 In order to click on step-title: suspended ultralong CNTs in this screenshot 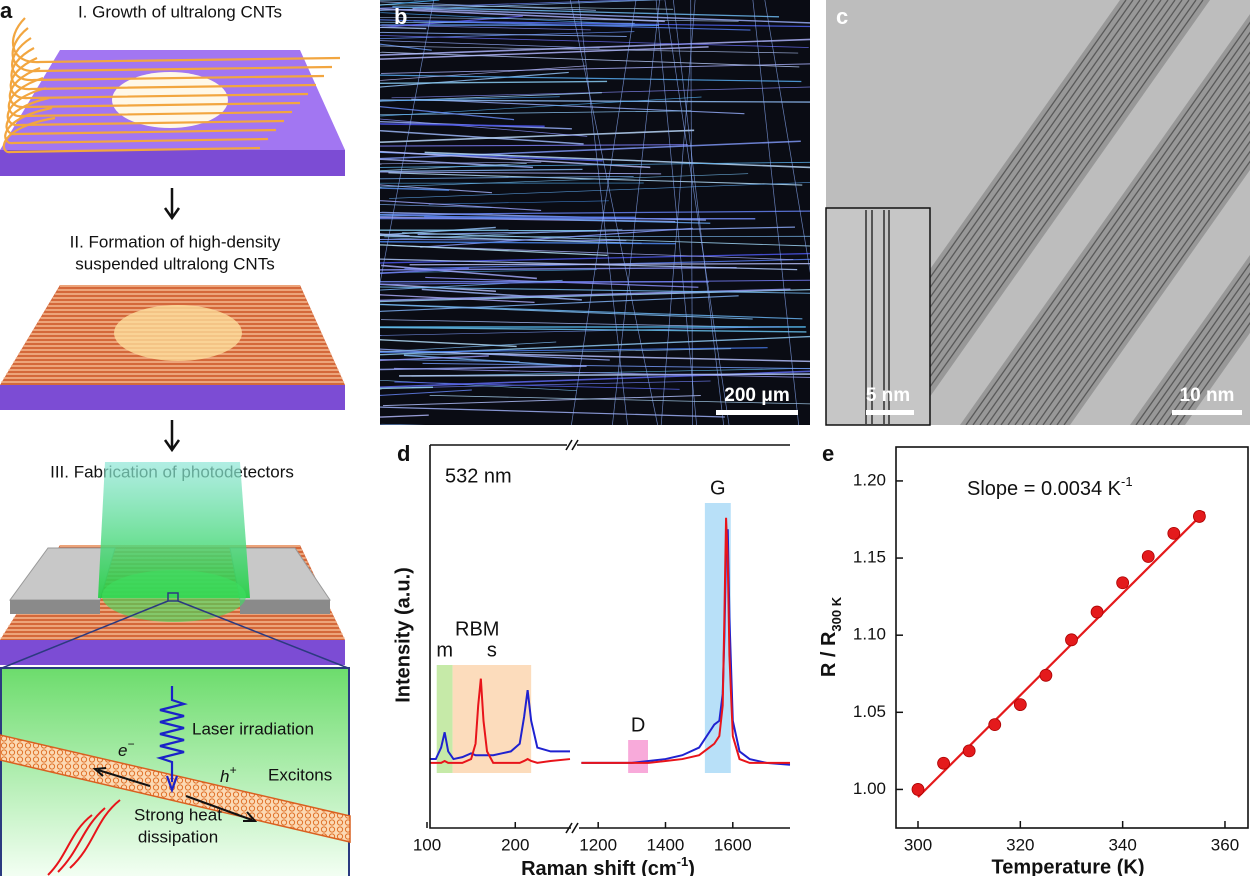, I will do `click(174, 263)`.